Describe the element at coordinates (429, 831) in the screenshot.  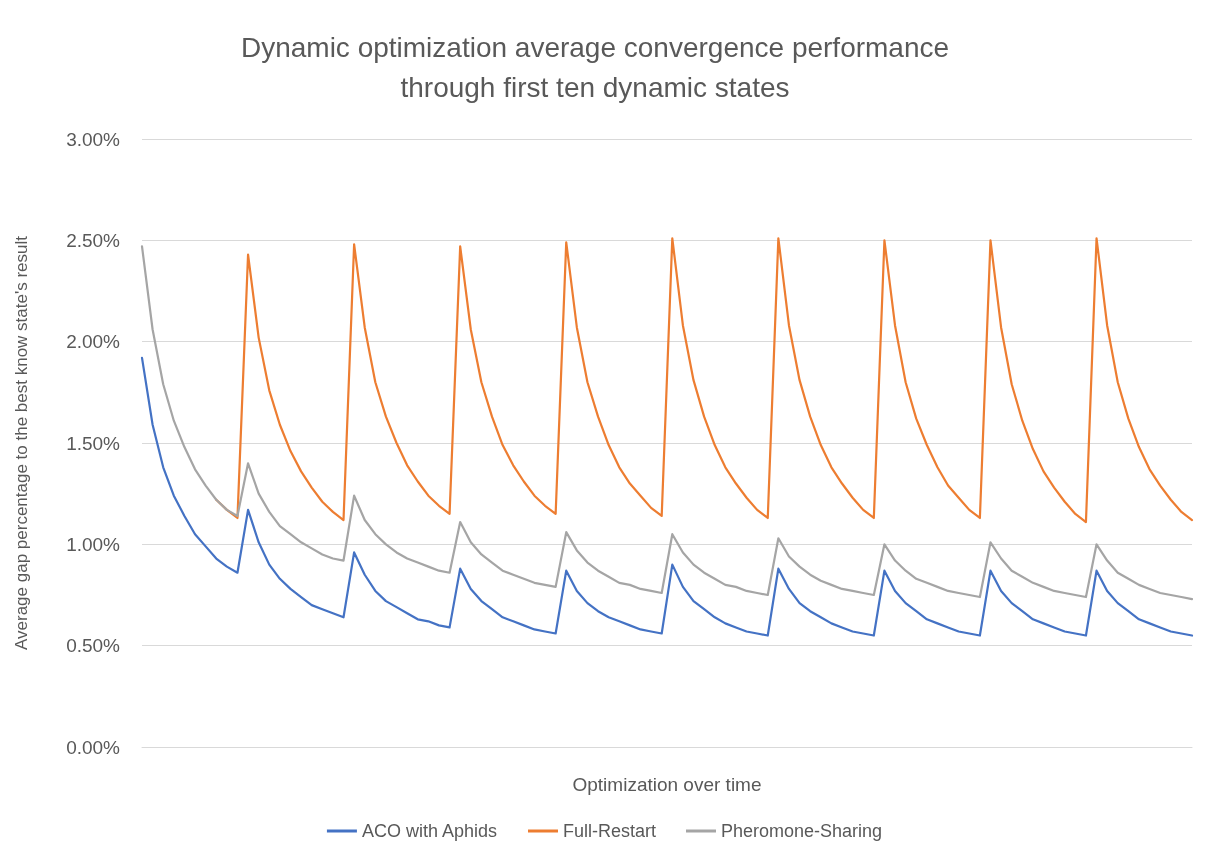
I see `legend-label: ACO with Aphids` at that location.